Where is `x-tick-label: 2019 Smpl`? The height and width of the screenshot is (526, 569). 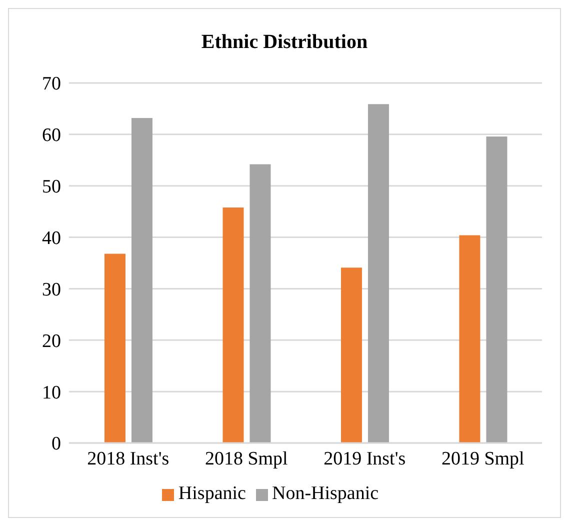
x-tick-label: 2019 Smpl is located at coordinates (482, 459).